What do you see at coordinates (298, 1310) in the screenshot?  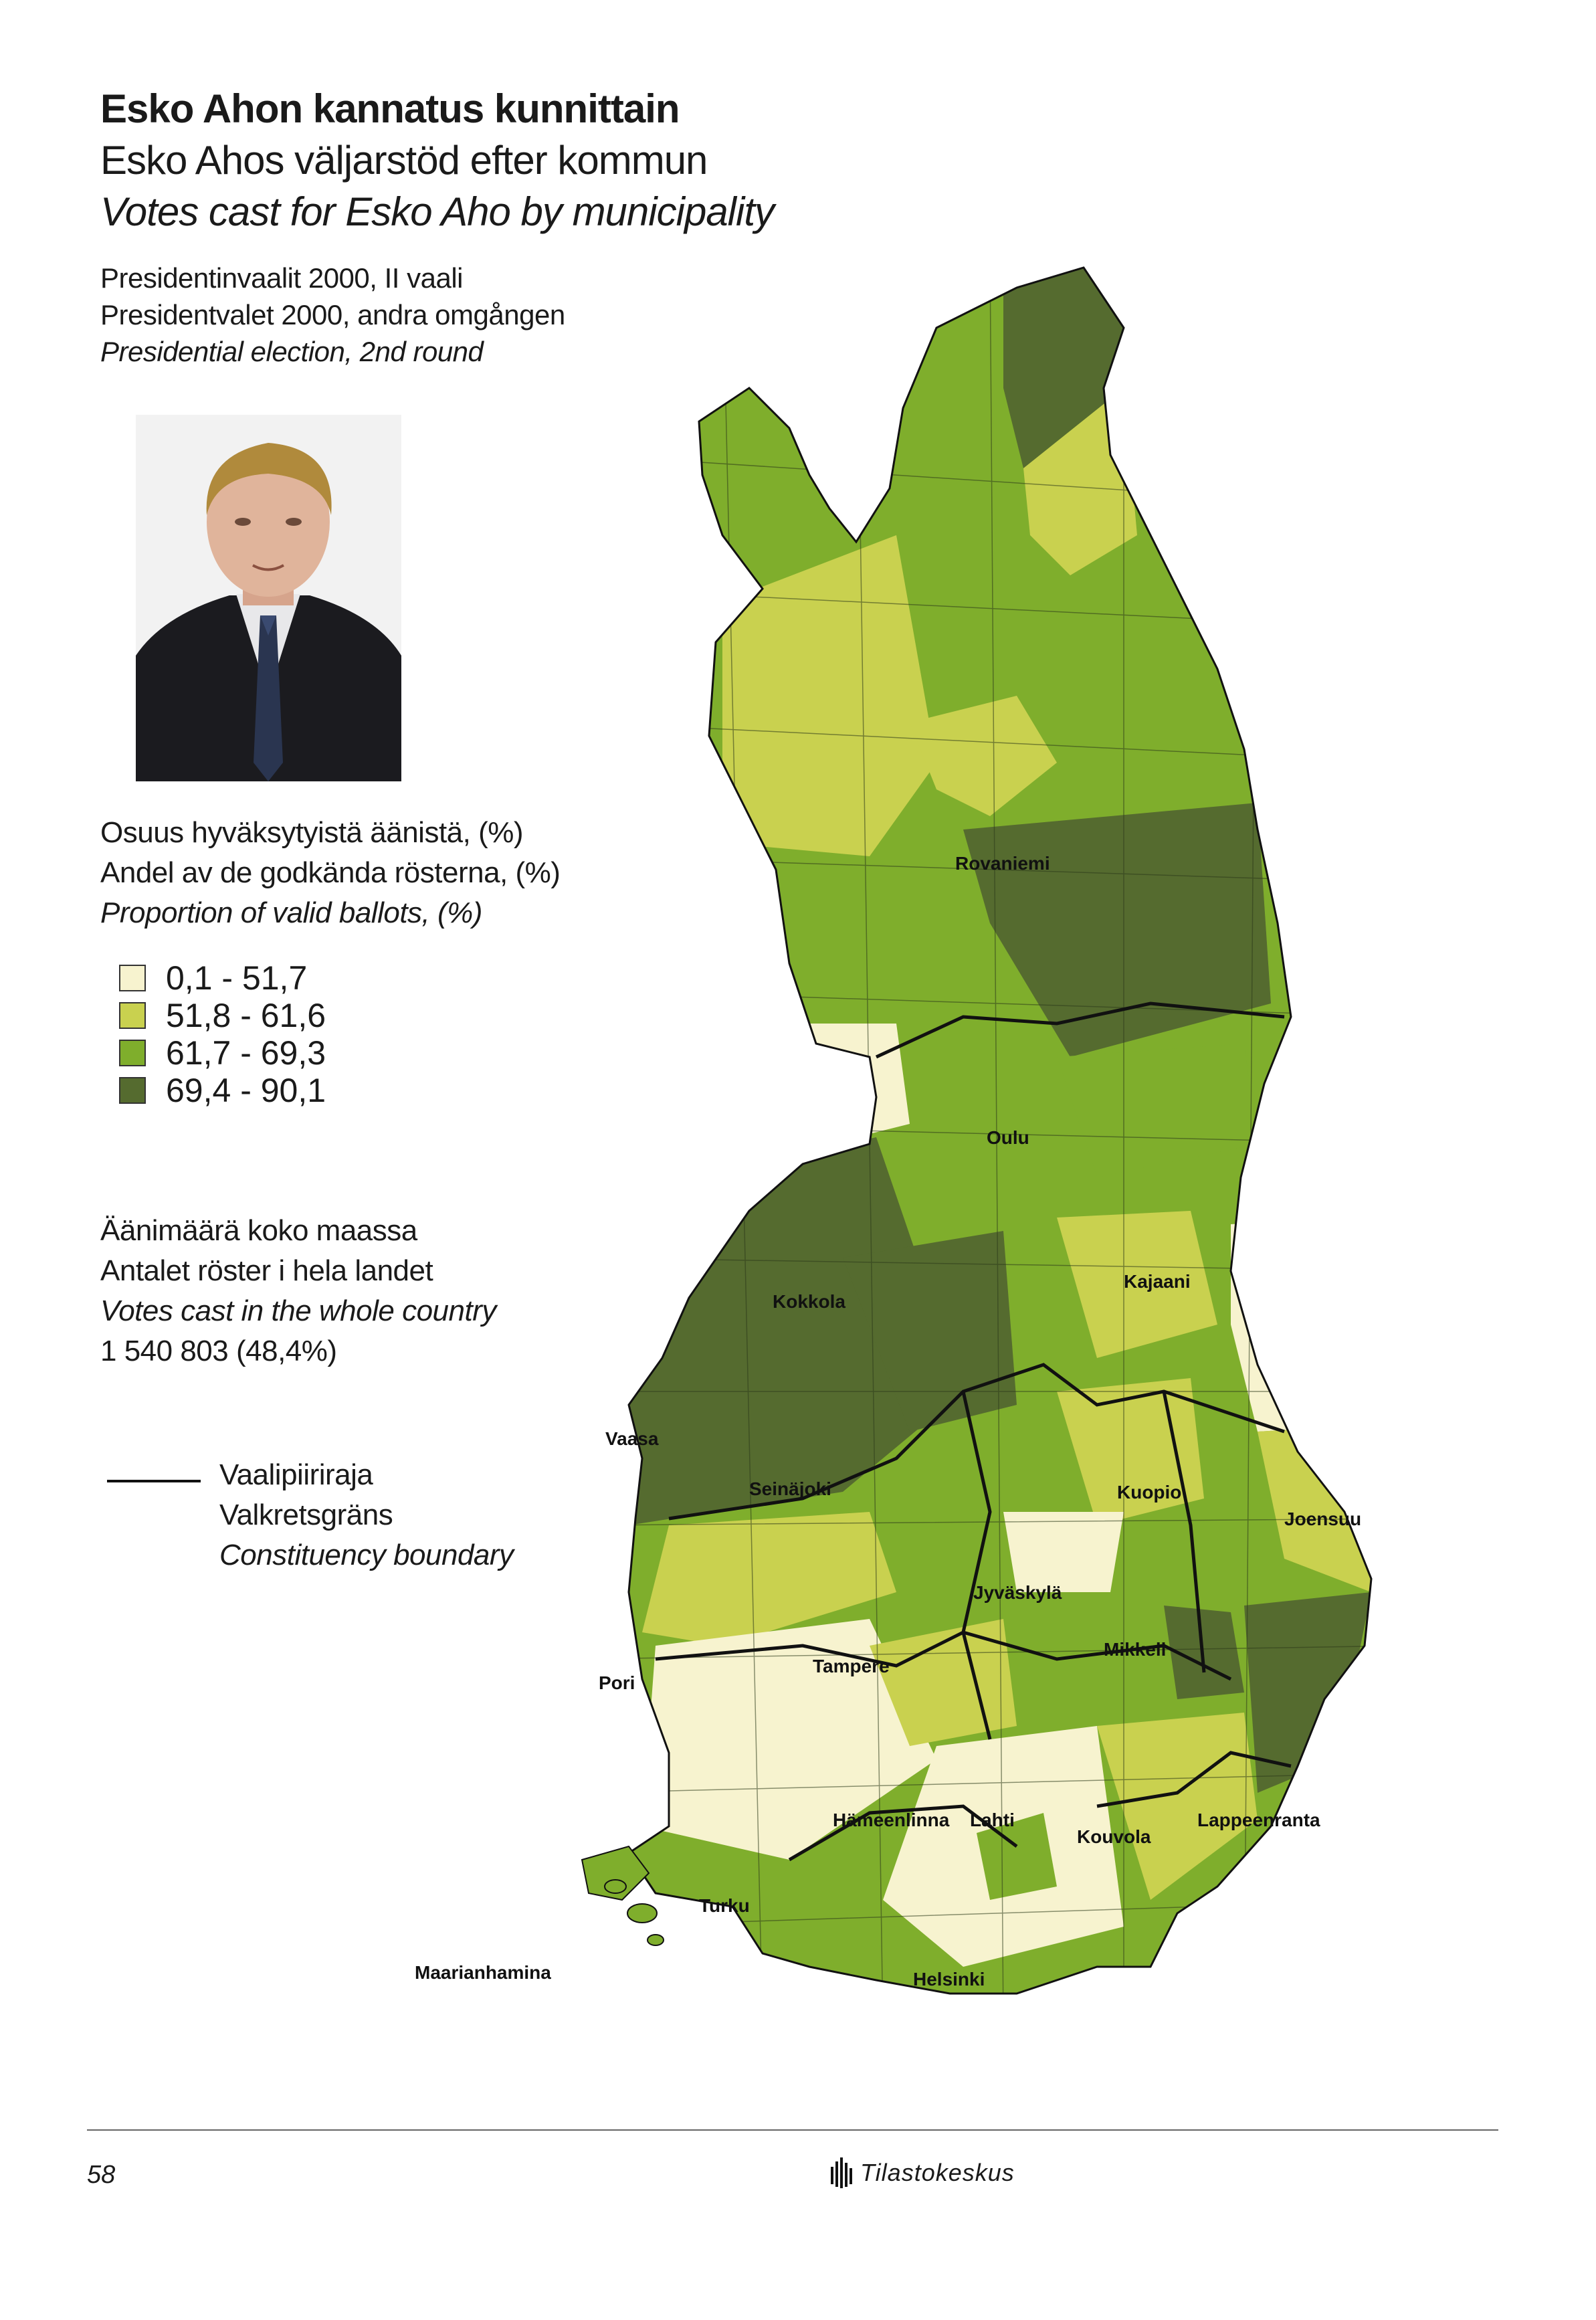 I see `votes-total-english: Votes cast in the whole country` at bounding box center [298, 1310].